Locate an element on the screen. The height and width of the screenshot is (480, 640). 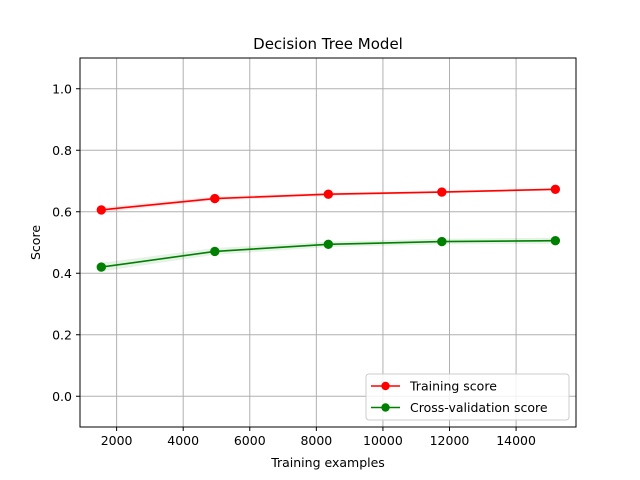
legend-entries: Training score Cross-validation score is located at coordinates (459, 397).